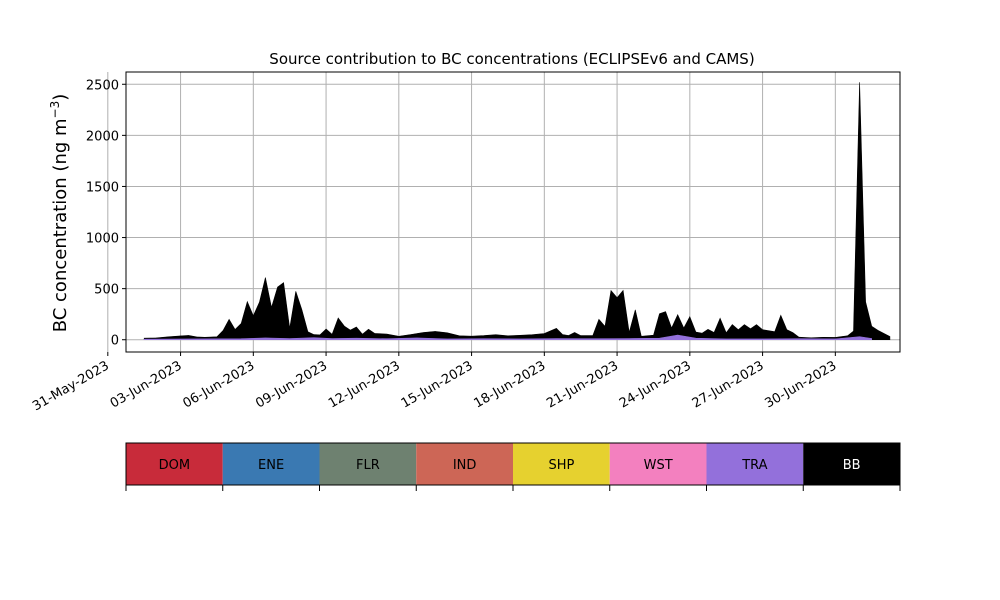 This screenshot has height=600, width=1000. Describe the element at coordinates (582, 384) in the screenshot. I see `x-tick-label: 21-Jun-2023` at that location.